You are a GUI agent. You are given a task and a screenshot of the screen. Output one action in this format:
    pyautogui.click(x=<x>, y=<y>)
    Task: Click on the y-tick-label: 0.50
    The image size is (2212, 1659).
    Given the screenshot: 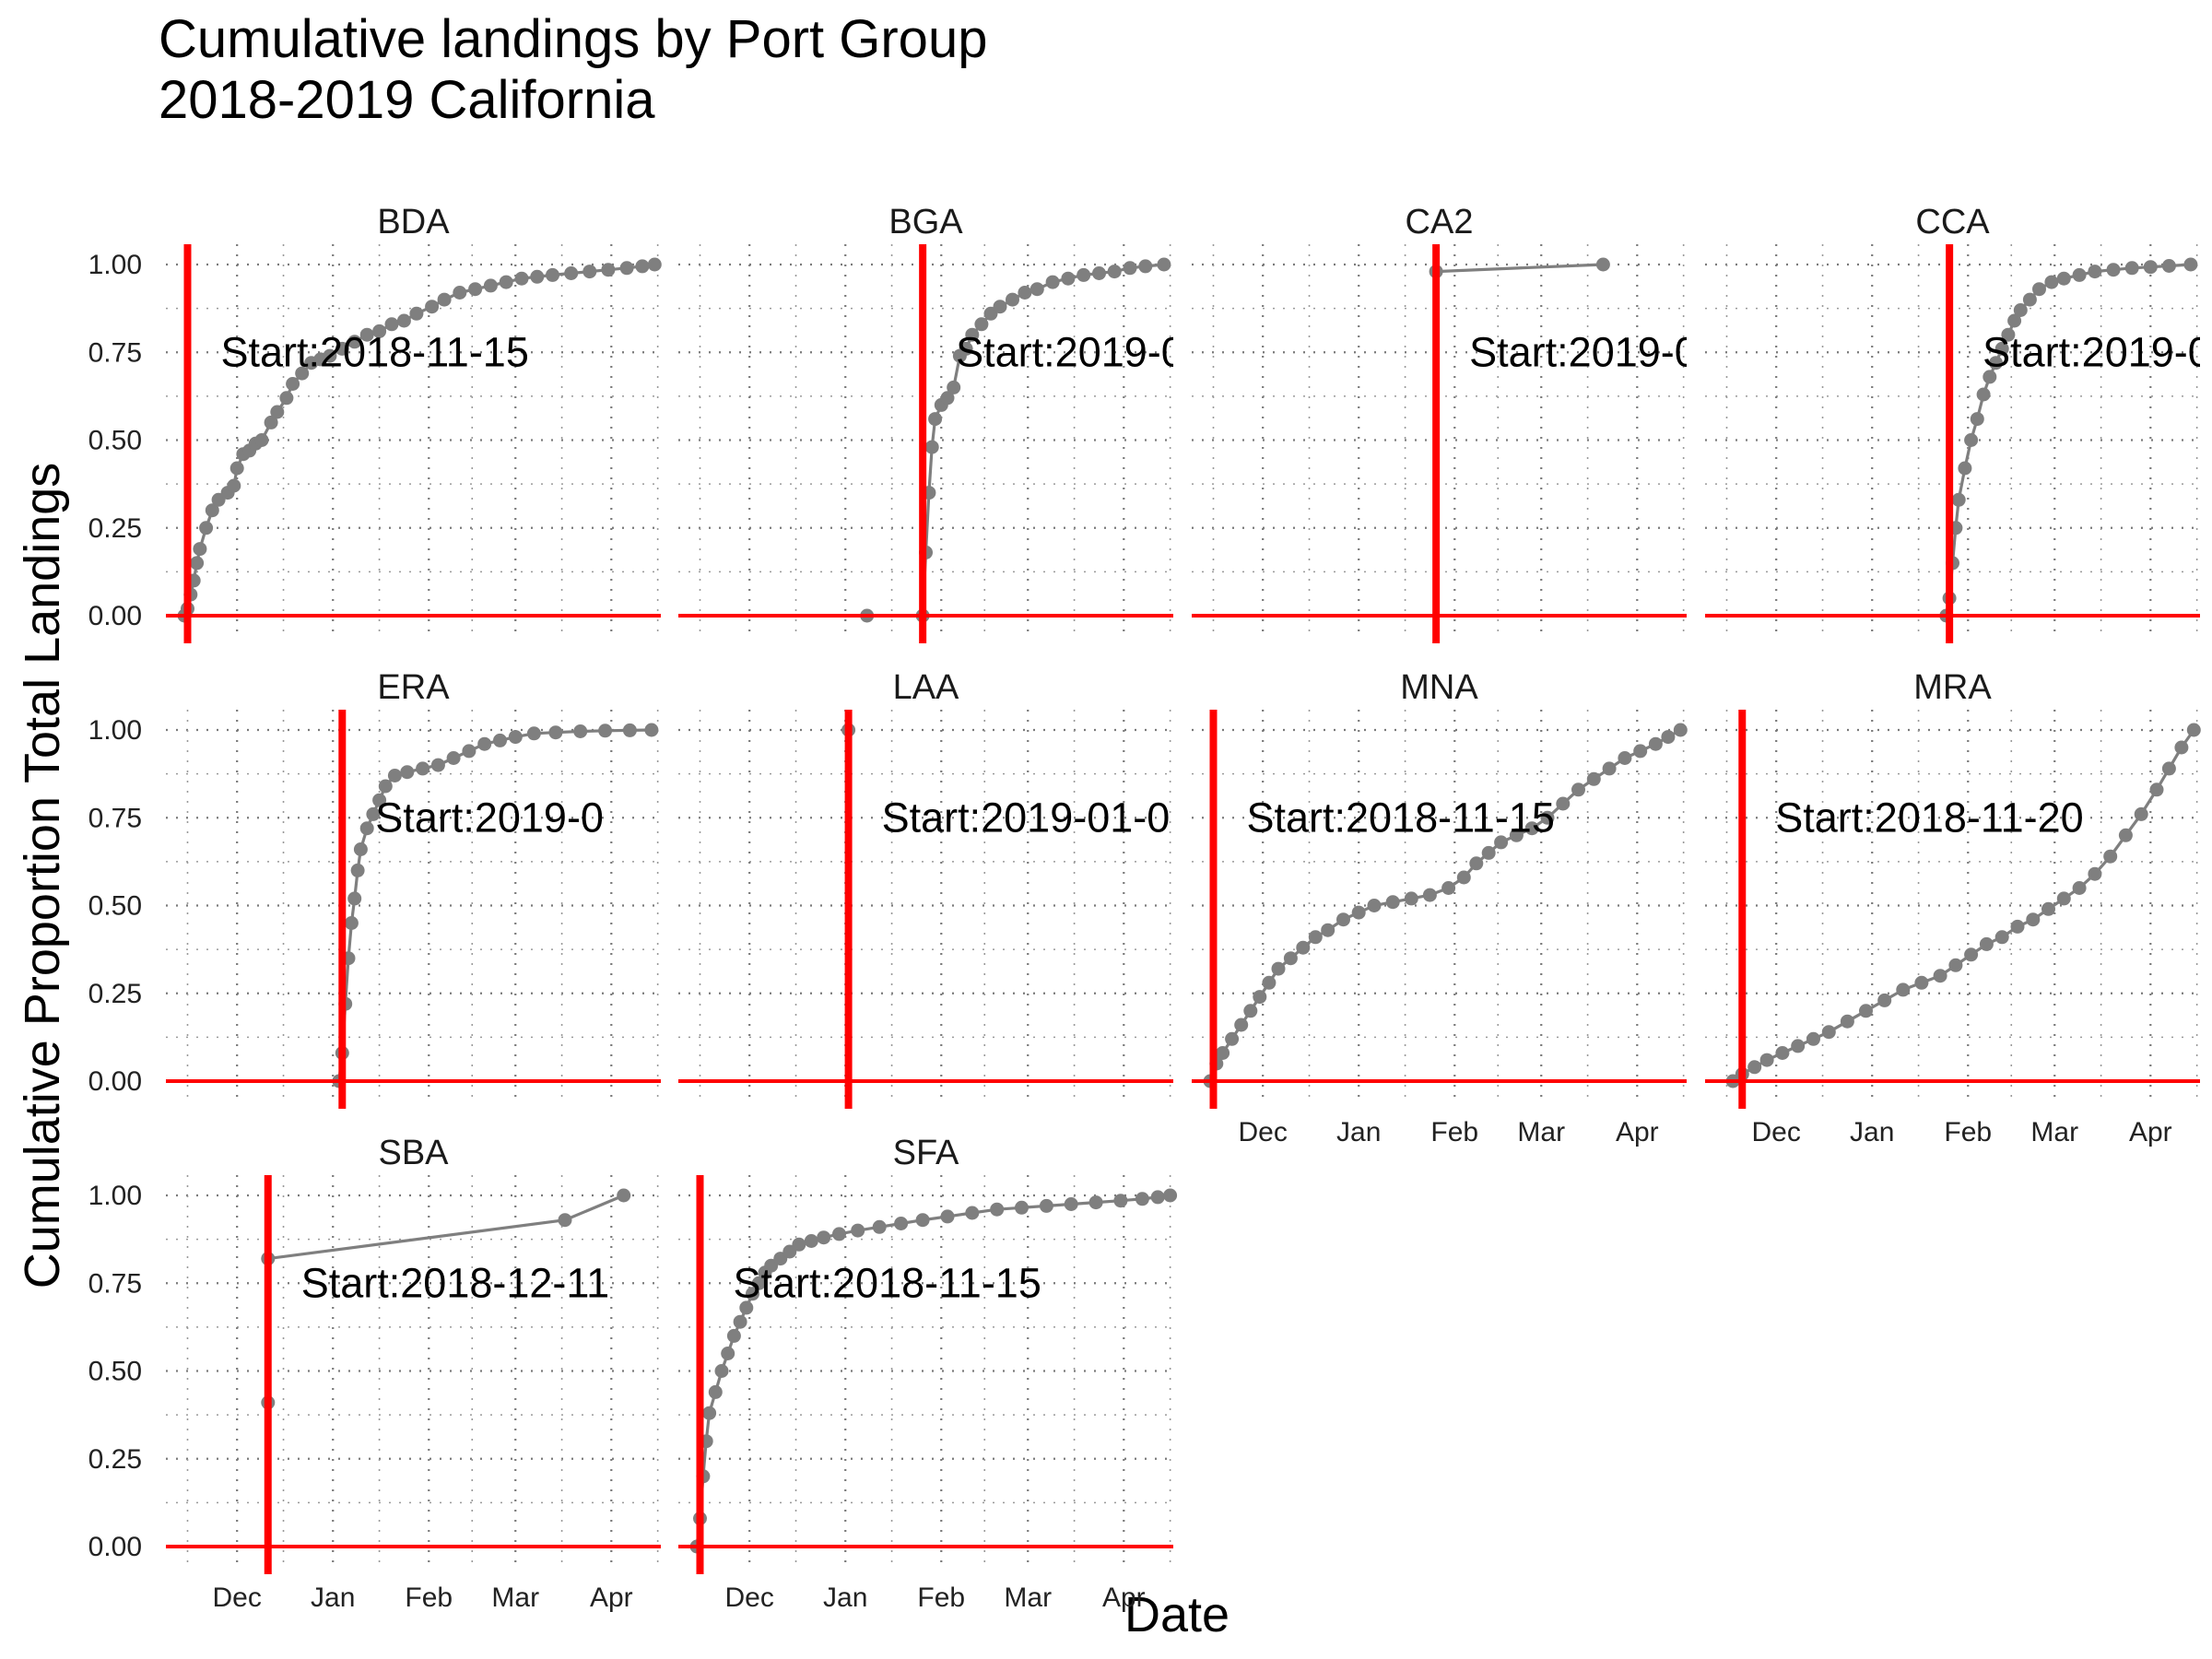 What is the action you would take?
    pyautogui.click(x=115, y=441)
    